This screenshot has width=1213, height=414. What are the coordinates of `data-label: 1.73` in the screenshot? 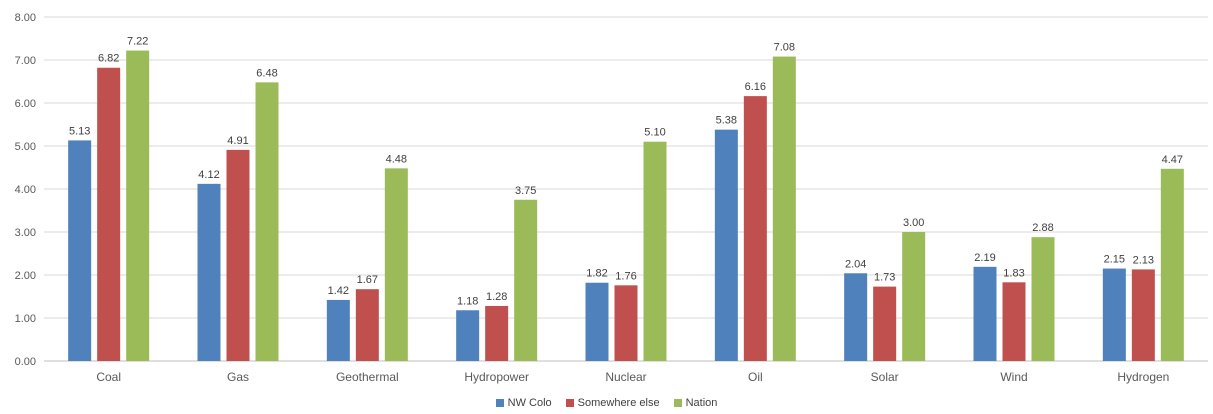 It's located at (884, 278).